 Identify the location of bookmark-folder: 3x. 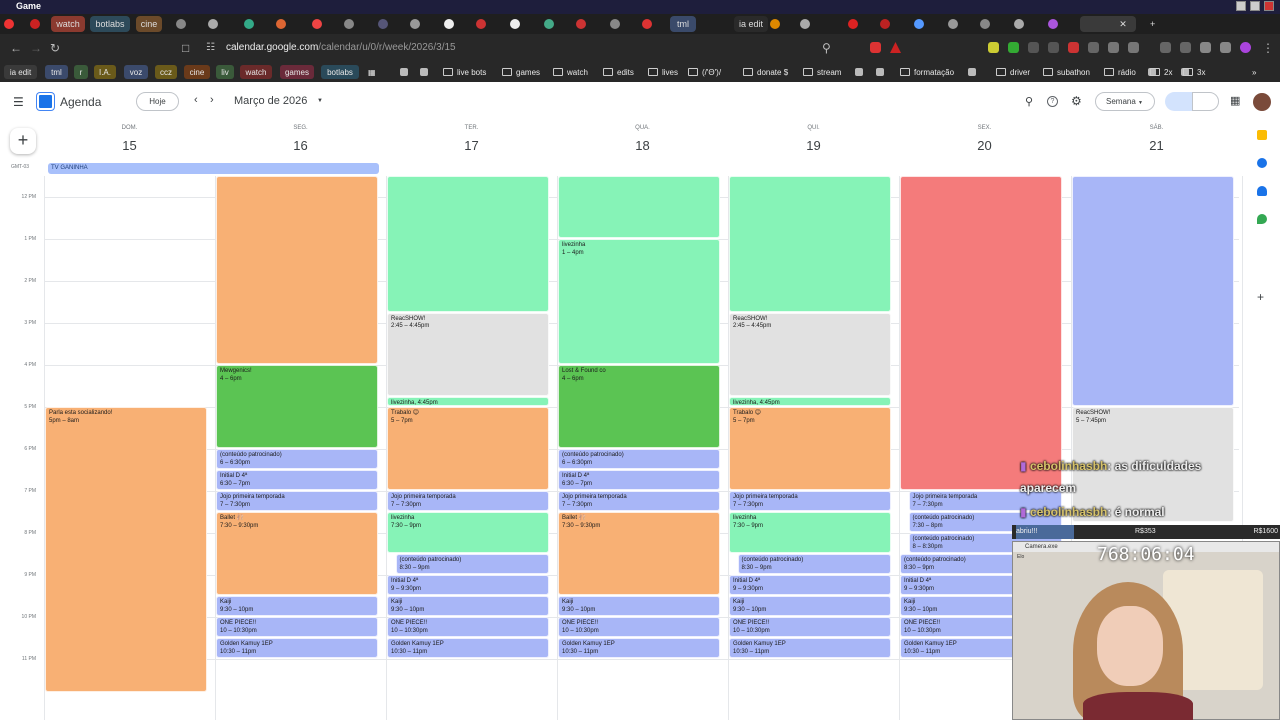
(1194, 72).